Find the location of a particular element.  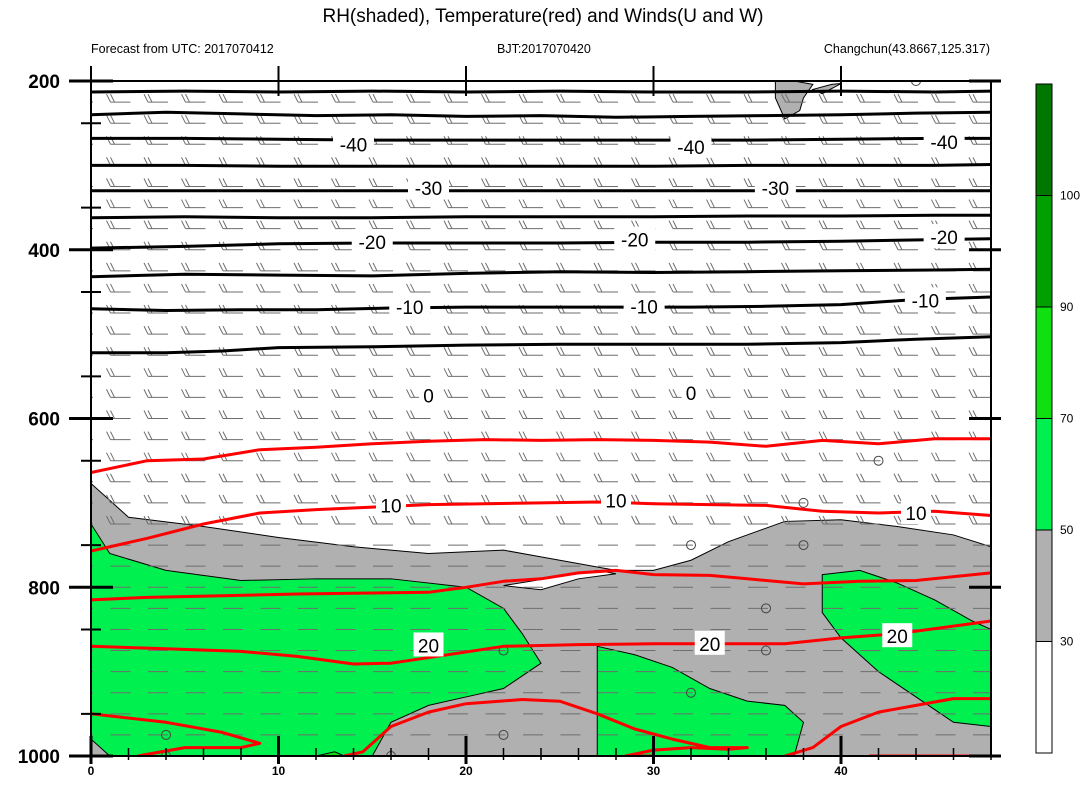

xtick-label: 40 is located at coordinates (841, 771).